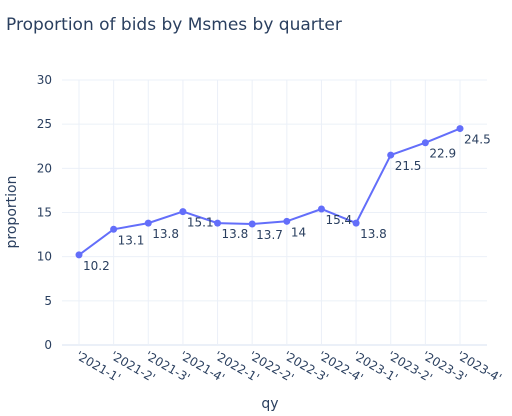 The image size is (512, 416). What do you see at coordinates (44, 80) in the screenshot?
I see `y-tick-label: 30` at bounding box center [44, 80].